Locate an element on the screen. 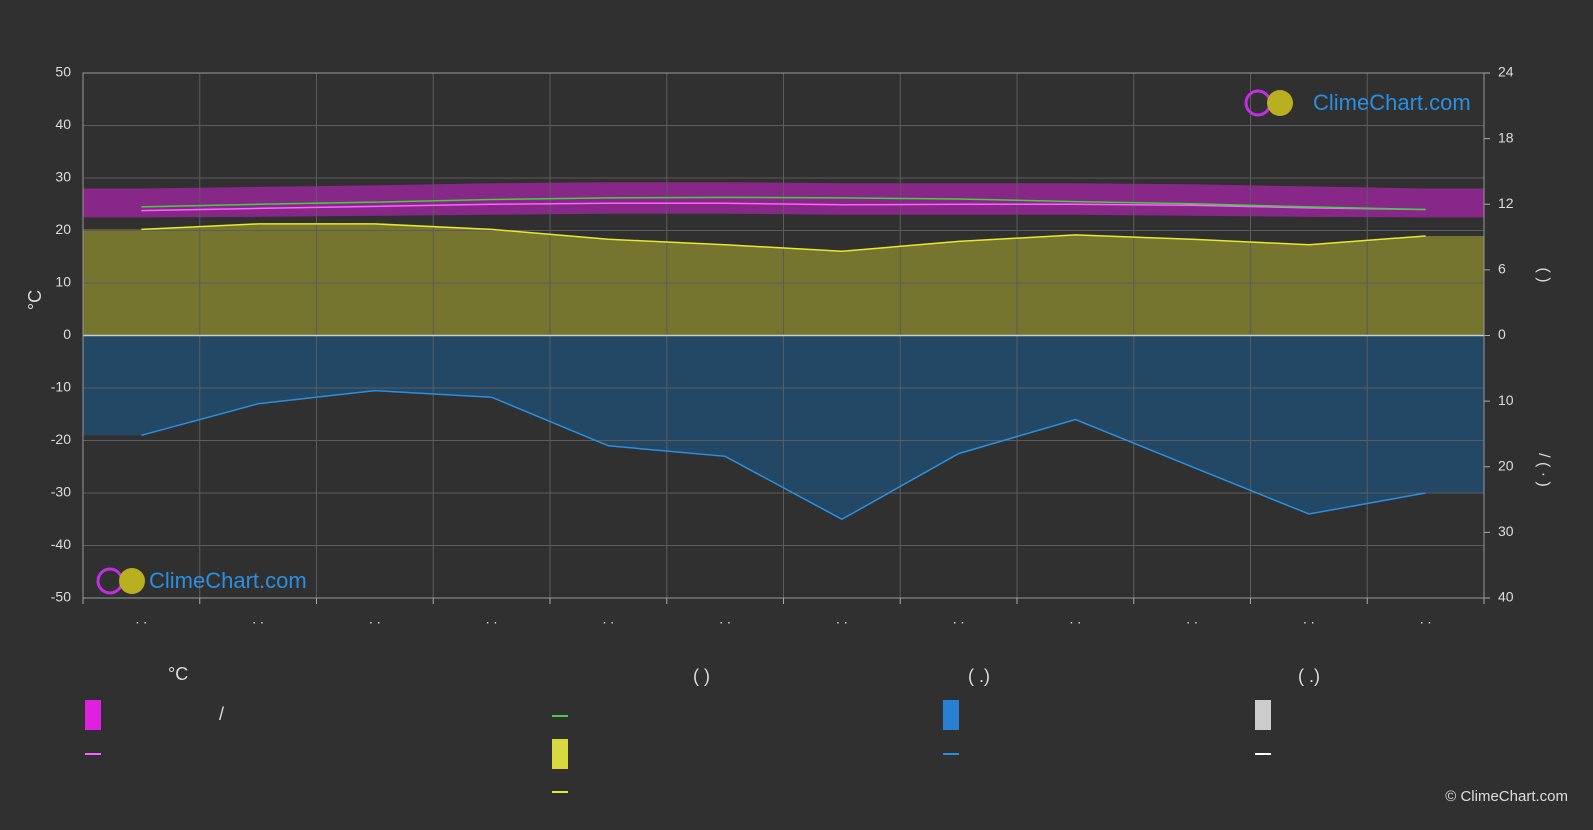  y-tick-label: -40 is located at coordinates (61, 544).